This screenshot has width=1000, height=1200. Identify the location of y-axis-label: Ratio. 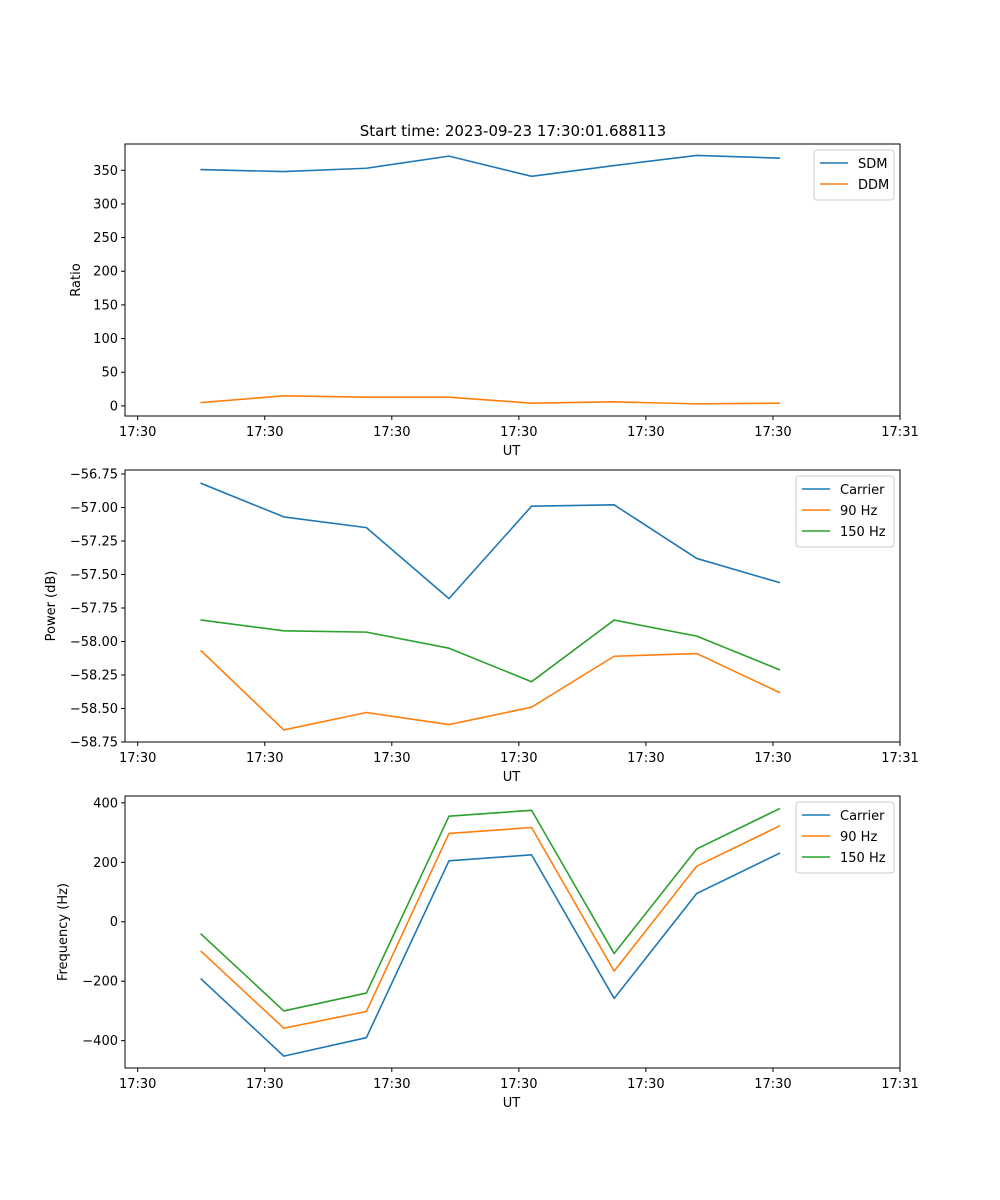
(76, 279).